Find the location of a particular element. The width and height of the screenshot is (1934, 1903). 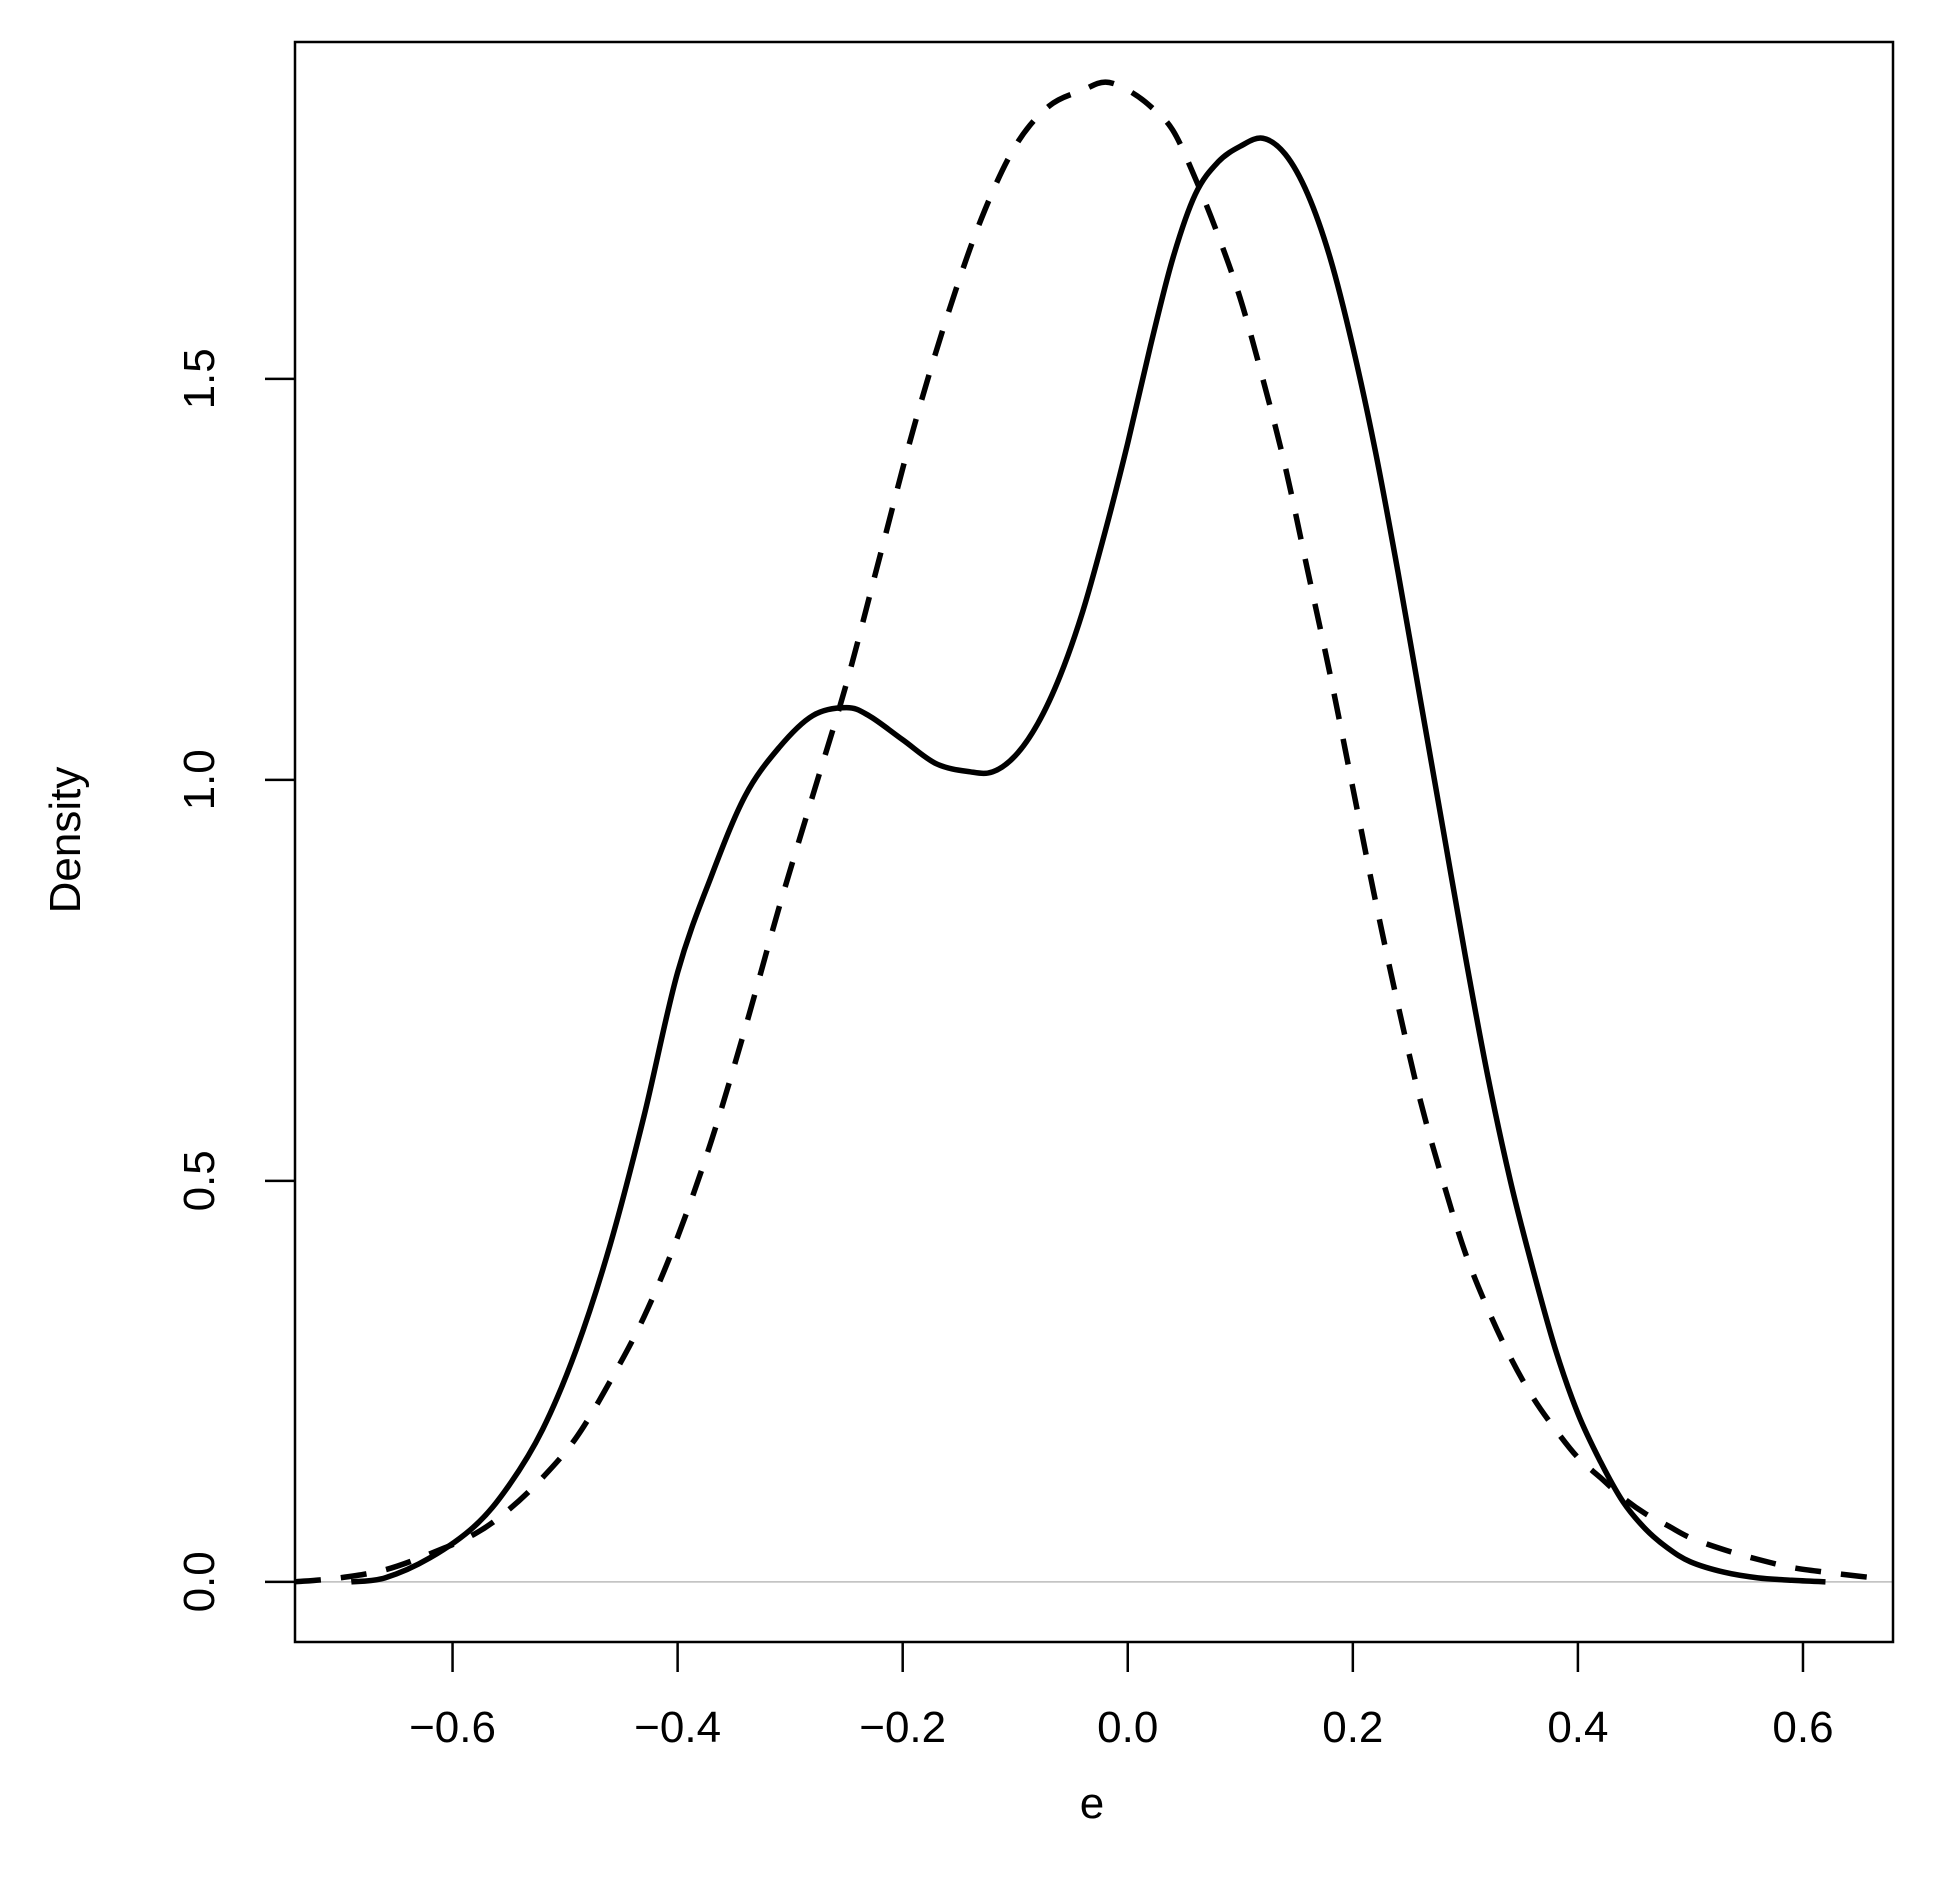

x-tick-label: 0.6 is located at coordinates (1802, 1727).